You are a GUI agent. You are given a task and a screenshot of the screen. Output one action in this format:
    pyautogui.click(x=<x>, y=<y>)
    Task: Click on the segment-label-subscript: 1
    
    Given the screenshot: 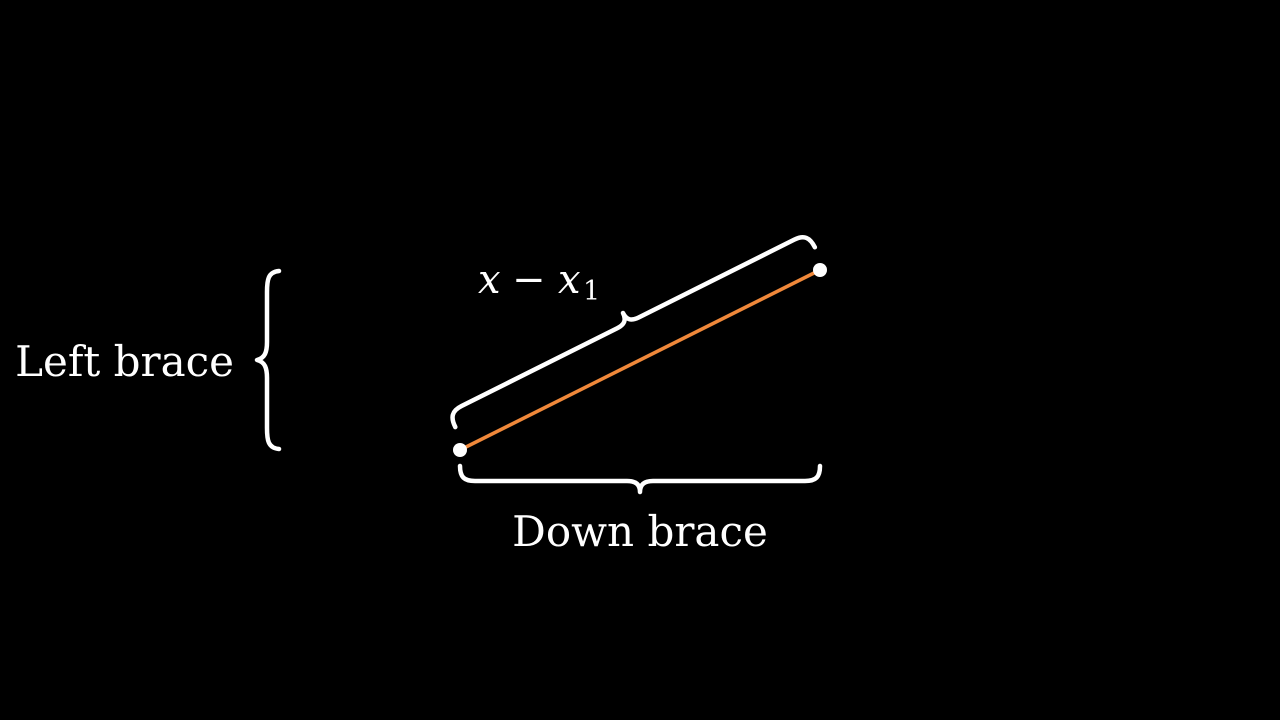 What is the action you would take?
    pyautogui.click(x=591, y=291)
    